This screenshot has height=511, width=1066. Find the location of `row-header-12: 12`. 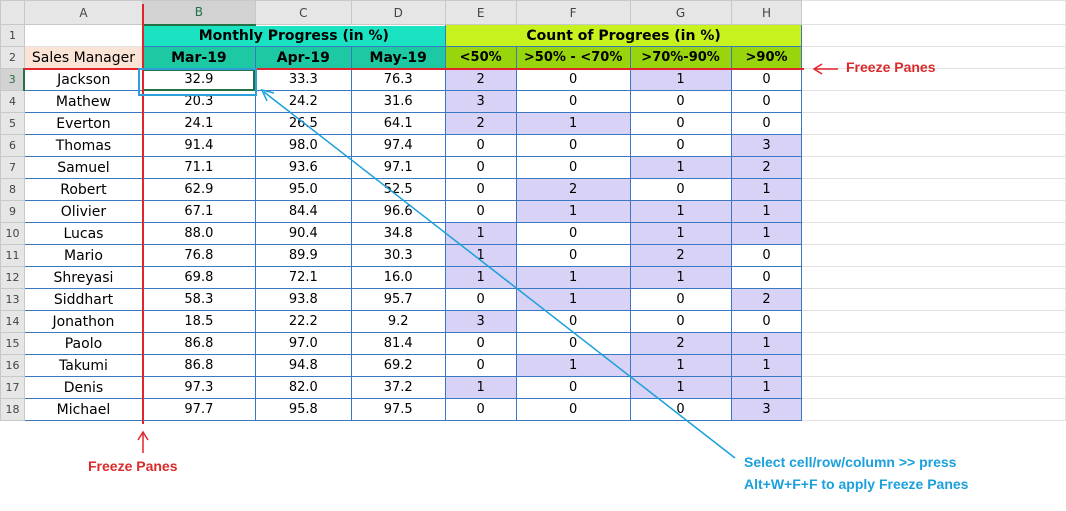

row-header-12: 12 is located at coordinates (12, 277).